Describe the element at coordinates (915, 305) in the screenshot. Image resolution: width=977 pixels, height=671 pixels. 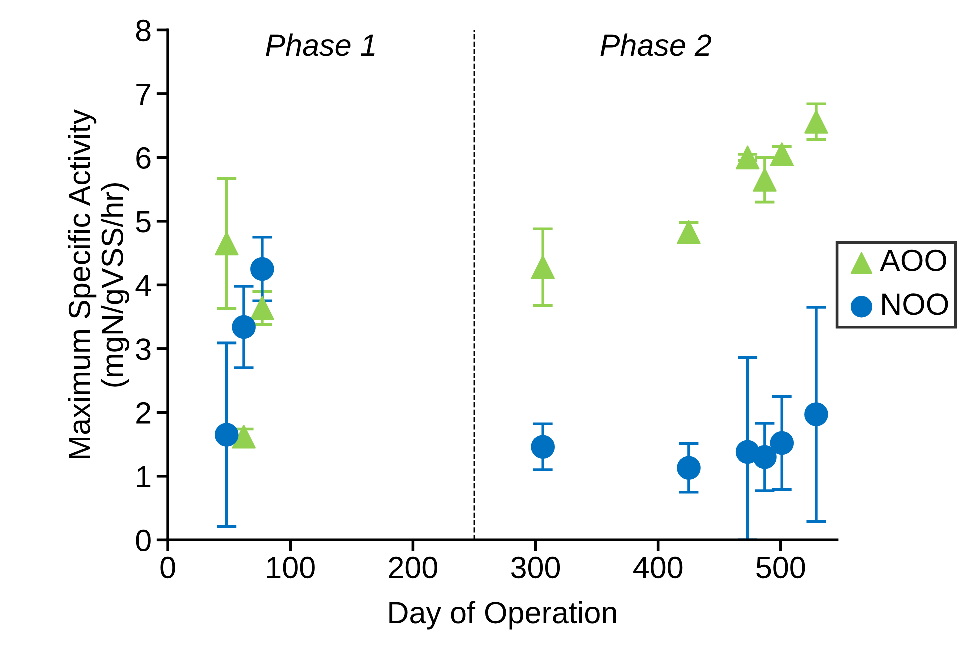
I see `legend-label: NOO` at that location.